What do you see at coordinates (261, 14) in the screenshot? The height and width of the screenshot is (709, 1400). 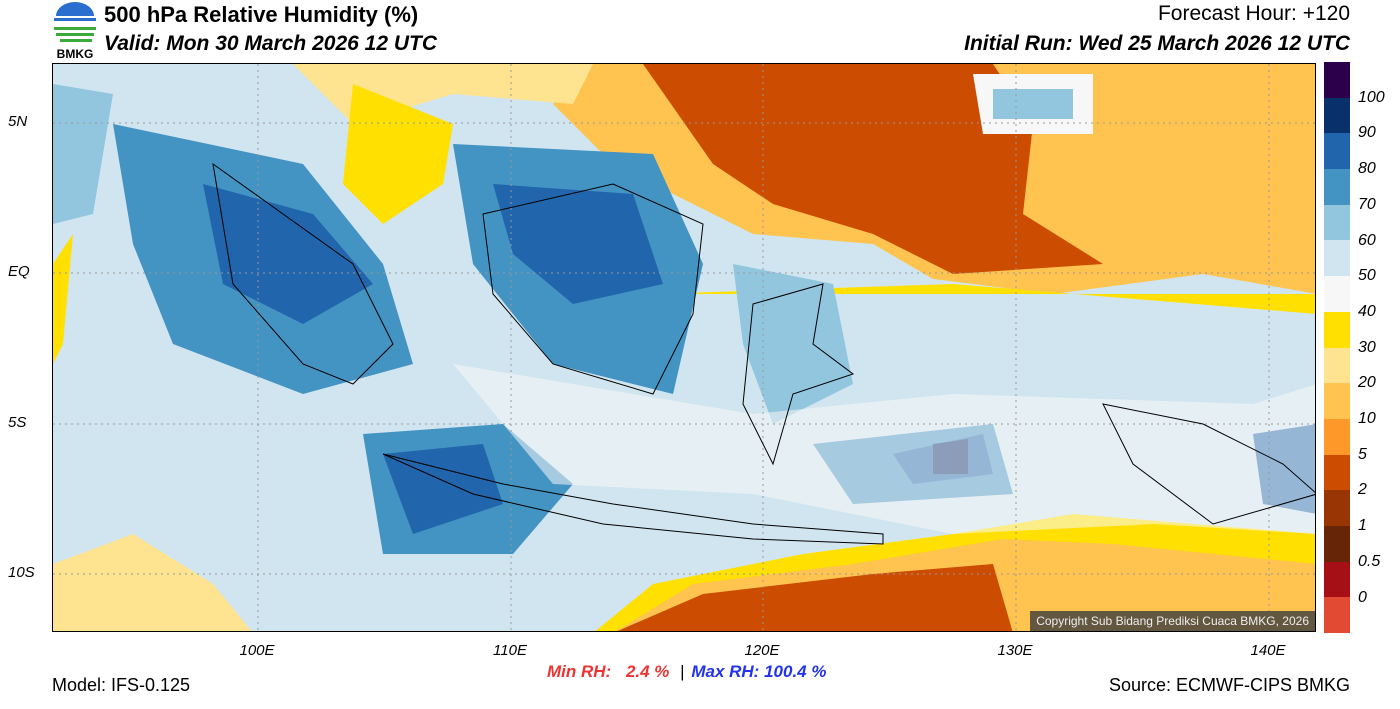 I see `chart-title: 500 hPa Relative Humidity (%)` at bounding box center [261, 14].